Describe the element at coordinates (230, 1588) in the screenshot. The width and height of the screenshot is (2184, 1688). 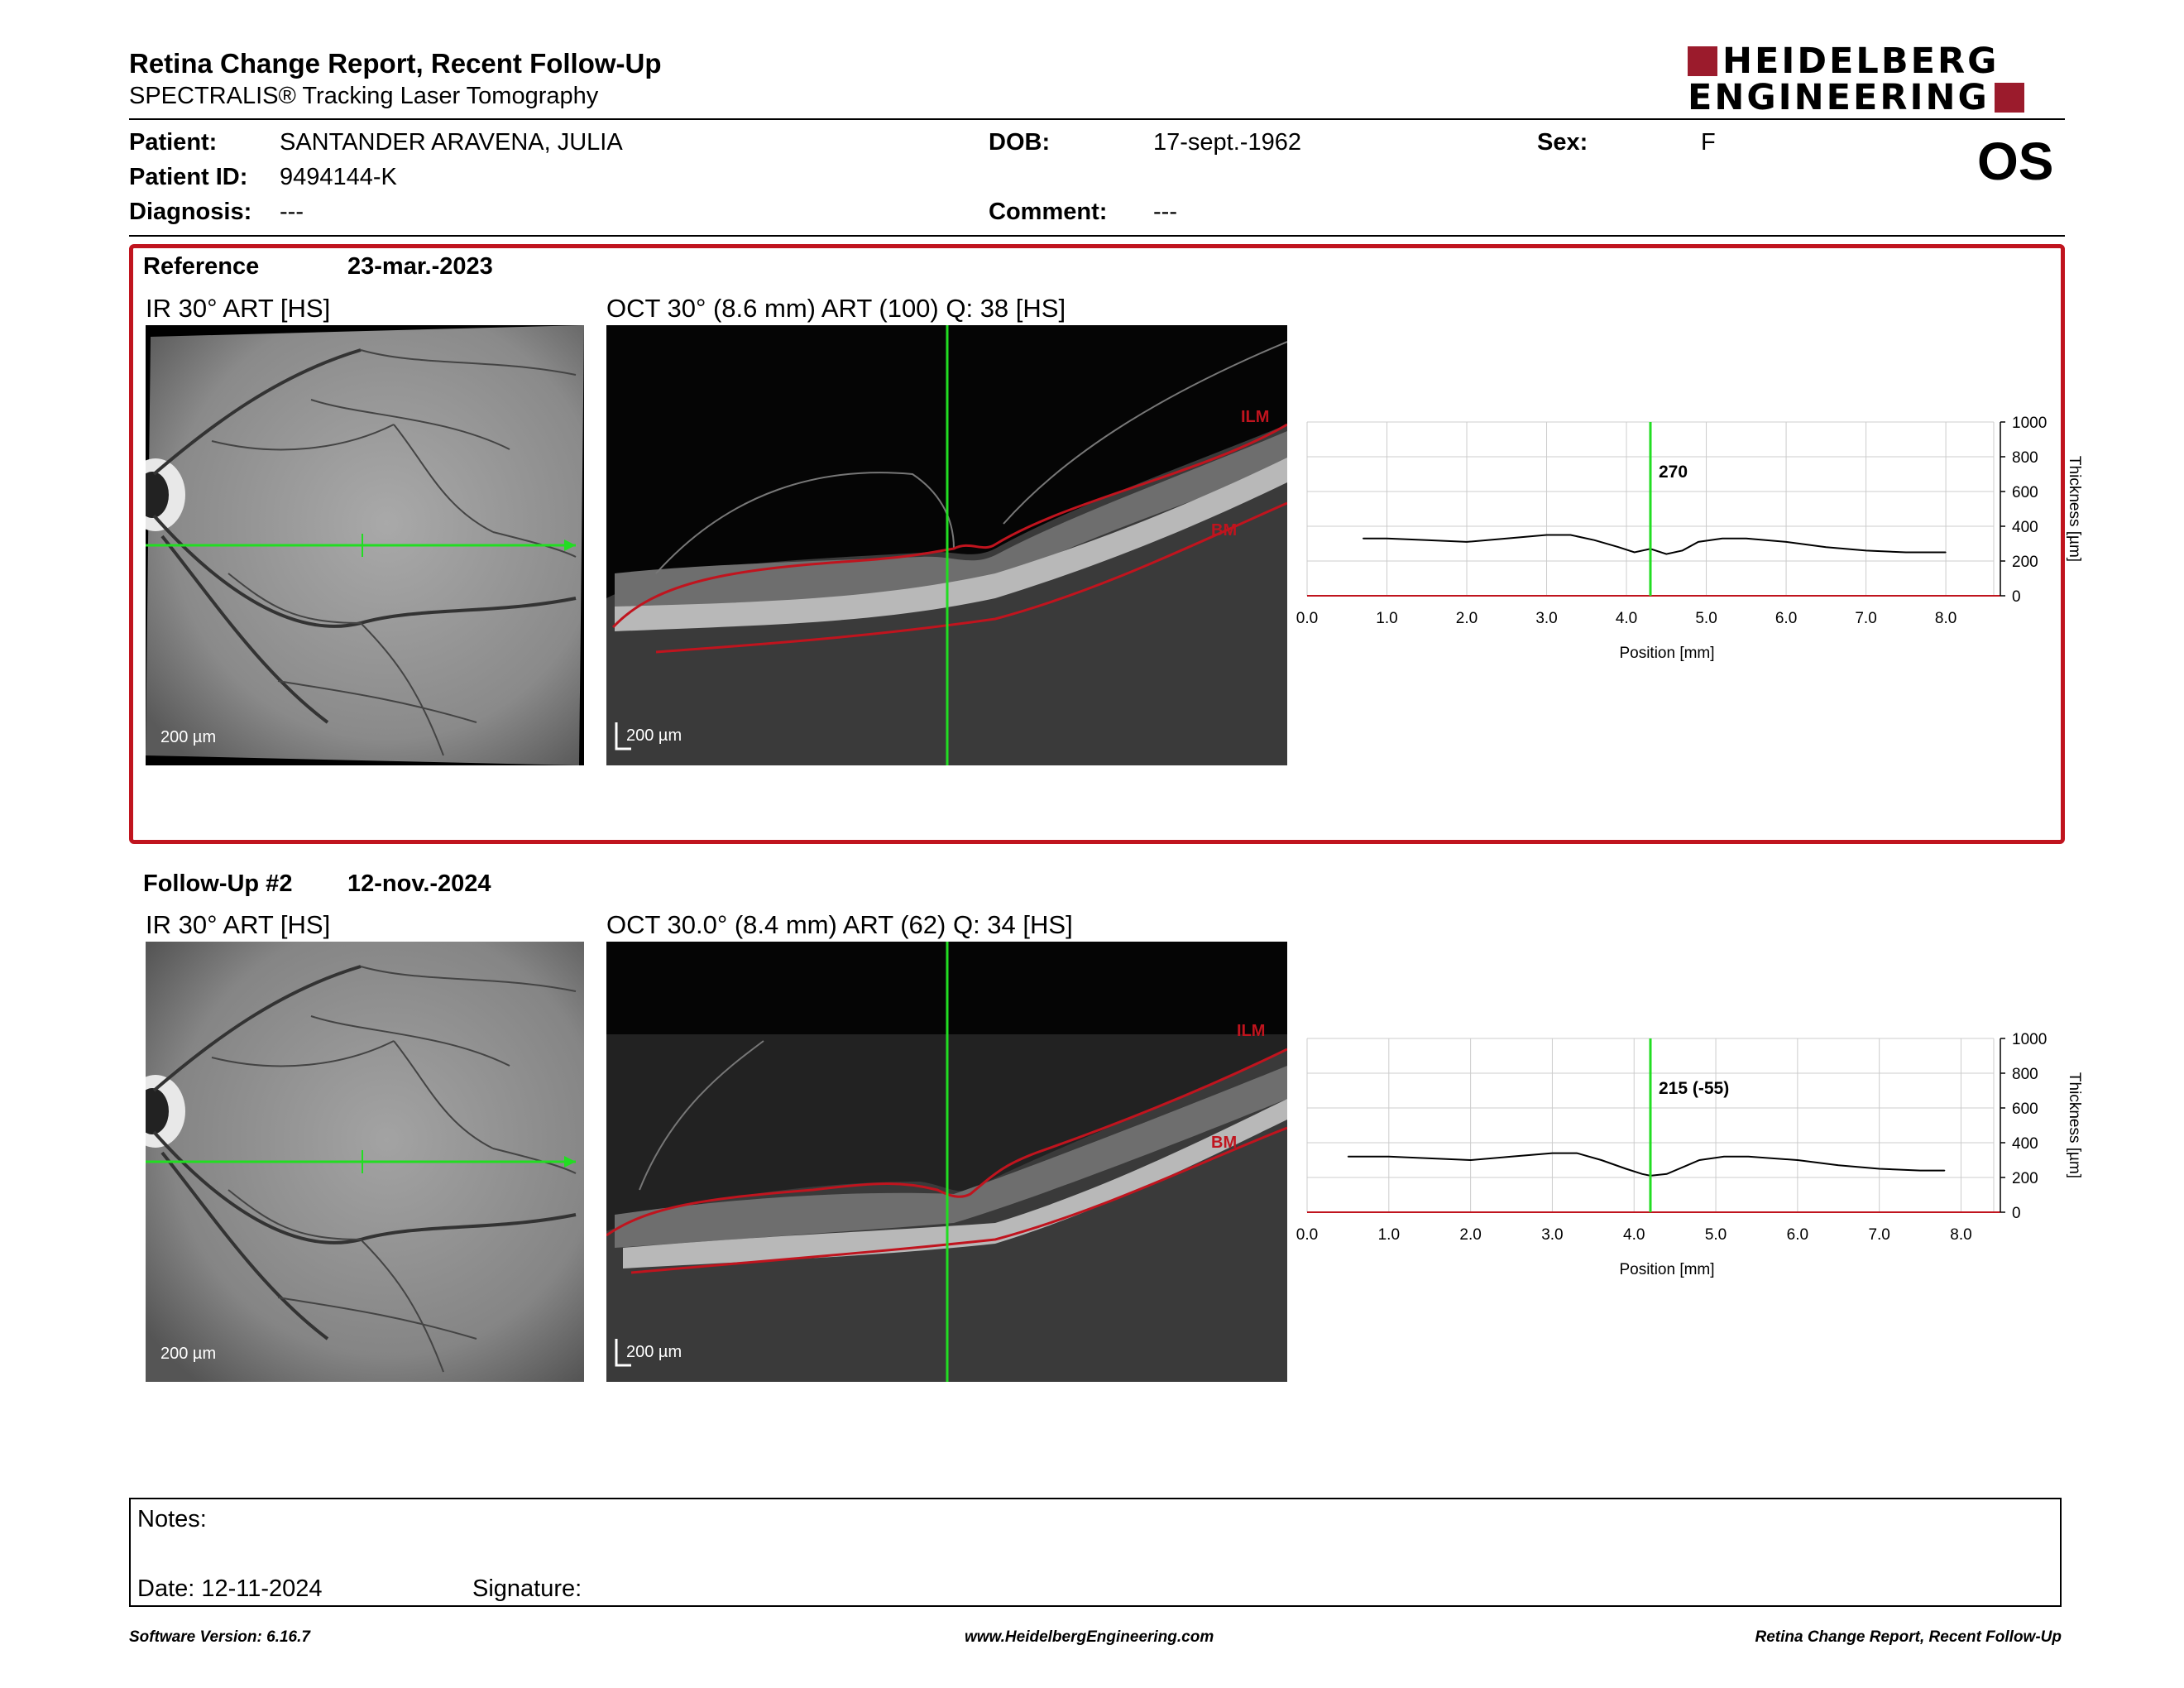
I see `date-label: Date: 12-11-2024` at that location.